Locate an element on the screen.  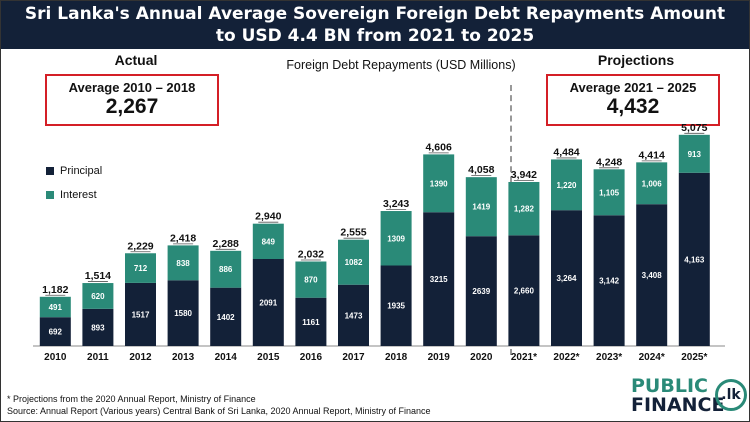
total-label-1: 1,514 is located at coordinates (98, 276).